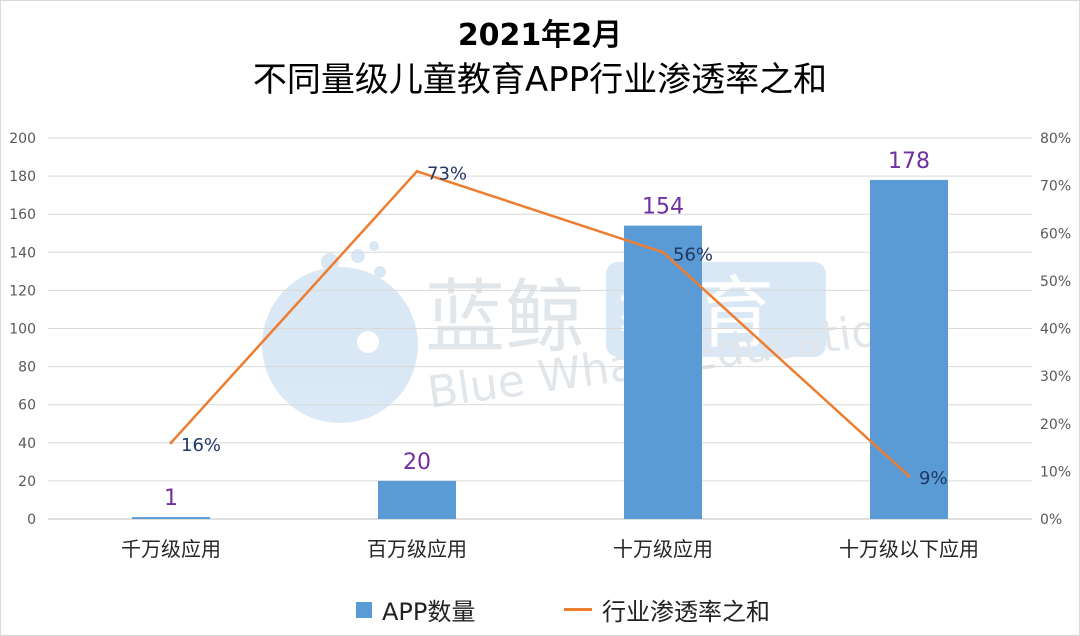 Image resolution: width=1080 pixels, height=636 pixels. Describe the element at coordinates (22, 215) in the screenshot. I see `y-left-tick-label: 160` at that location.